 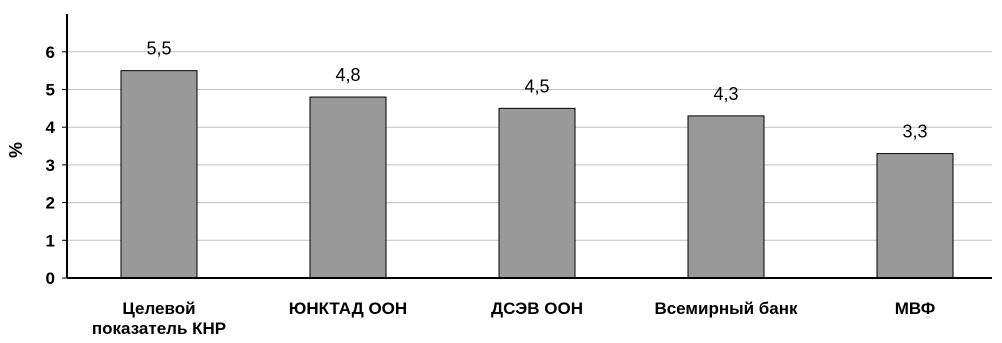 I want to click on category-label: ДСЭВ ООН, so click(x=537, y=308).